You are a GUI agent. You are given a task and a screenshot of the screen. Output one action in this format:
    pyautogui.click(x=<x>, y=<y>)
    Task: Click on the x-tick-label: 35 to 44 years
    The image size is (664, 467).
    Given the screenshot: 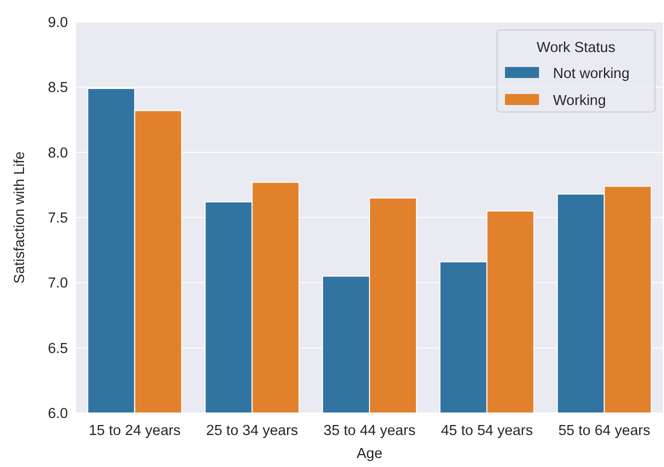 What is the action you would take?
    pyautogui.click(x=370, y=431)
    